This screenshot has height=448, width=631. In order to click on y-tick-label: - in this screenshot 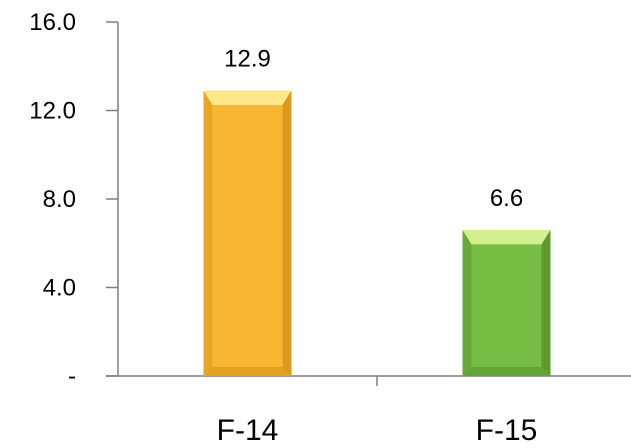, I will do `click(72, 376)`.